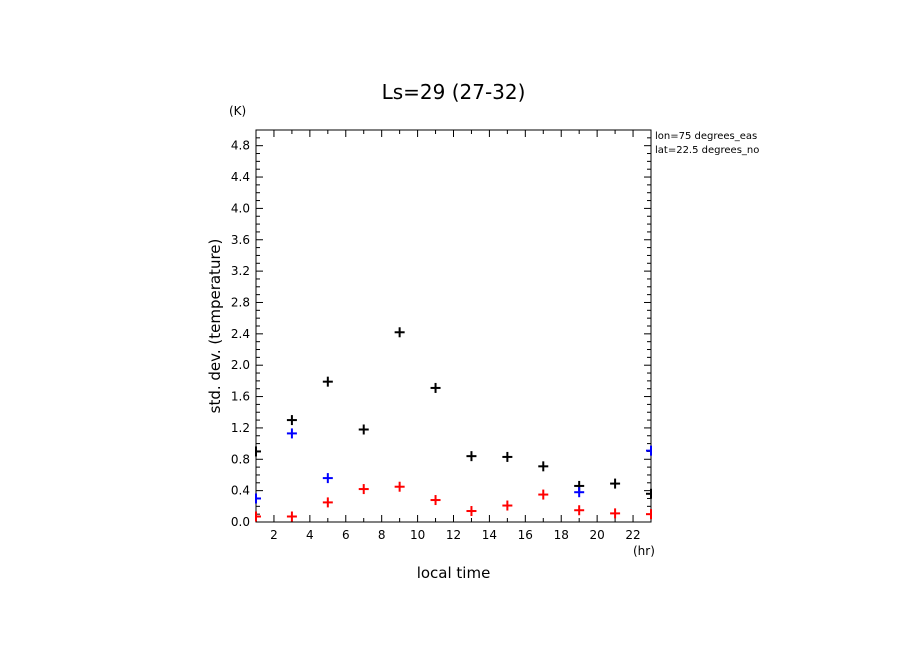  I want to click on x-axis-label: local time, so click(454, 573).